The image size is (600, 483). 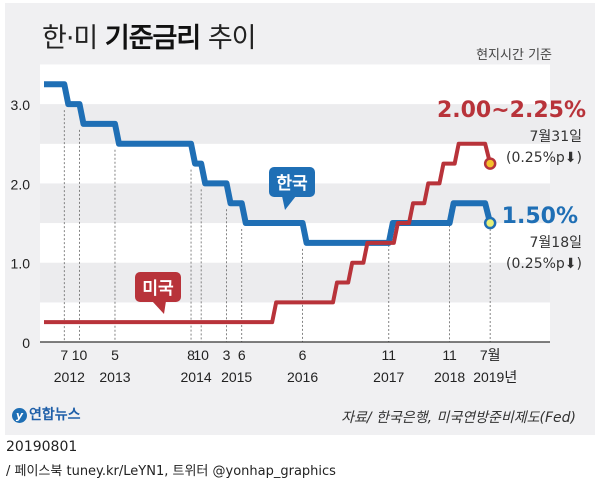 What do you see at coordinates (388, 377) in the screenshot?
I see `year-tick-label: 2017` at bounding box center [388, 377].